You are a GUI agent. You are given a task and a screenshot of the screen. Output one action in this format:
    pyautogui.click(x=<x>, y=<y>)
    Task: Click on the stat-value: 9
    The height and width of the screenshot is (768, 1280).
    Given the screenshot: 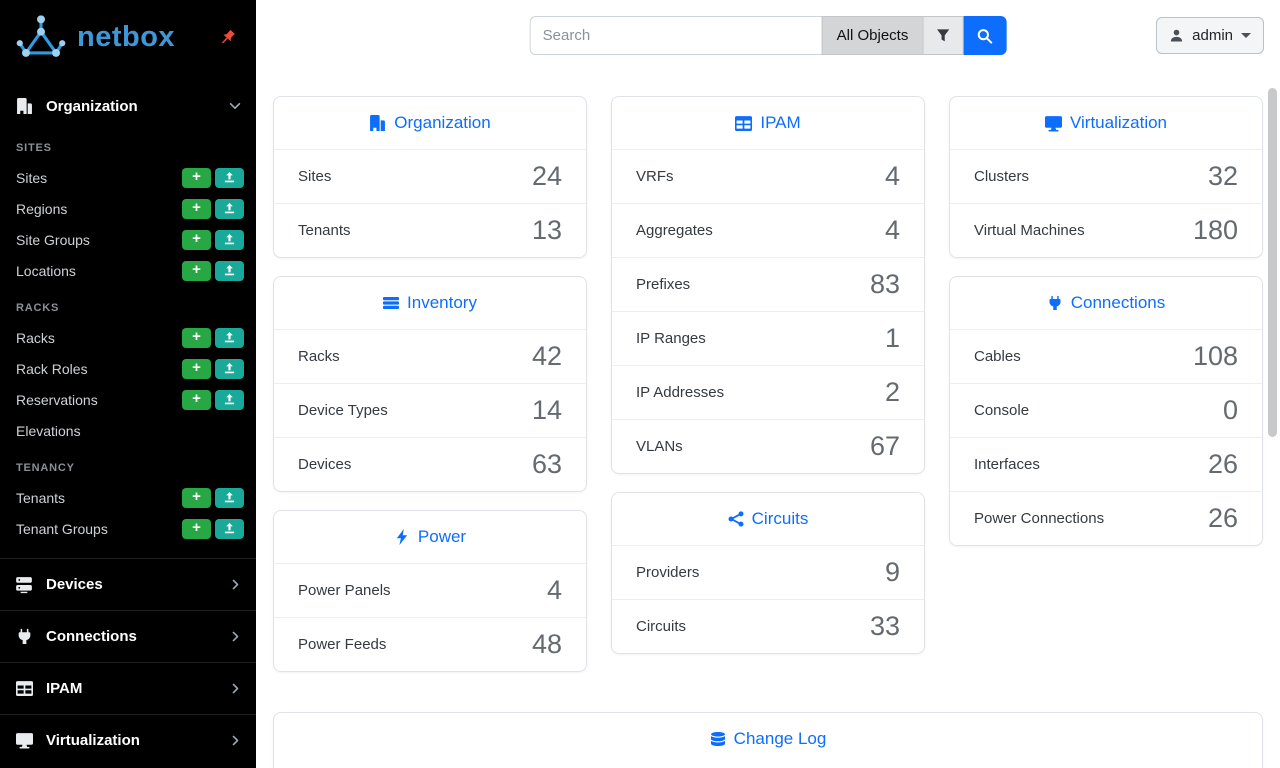 What is the action you would take?
    pyautogui.click(x=892, y=572)
    